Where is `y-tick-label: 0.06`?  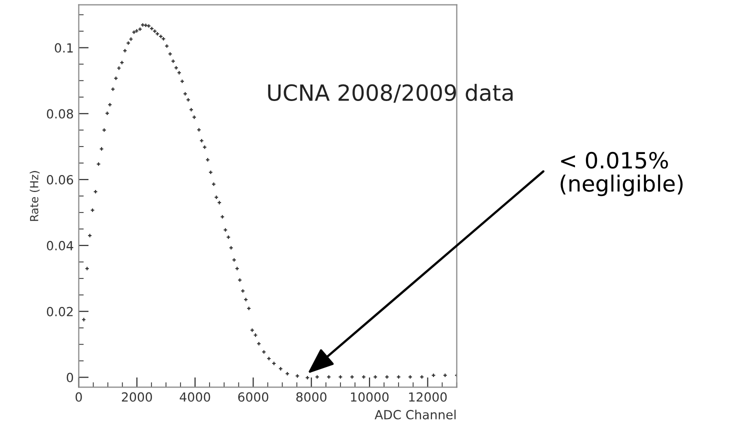 y-tick-label: 0.06 is located at coordinates (60, 179).